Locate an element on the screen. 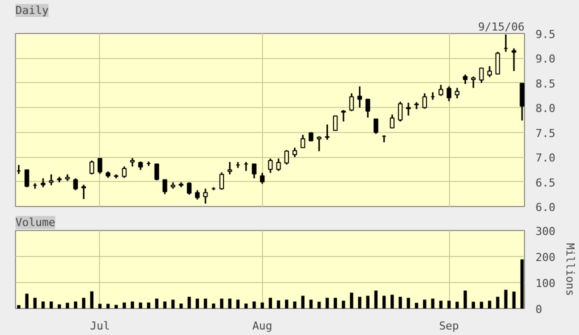 The width and height of the screenshot is (579, 335). y-tick-label: 300 is located at coordinates (546, 231).